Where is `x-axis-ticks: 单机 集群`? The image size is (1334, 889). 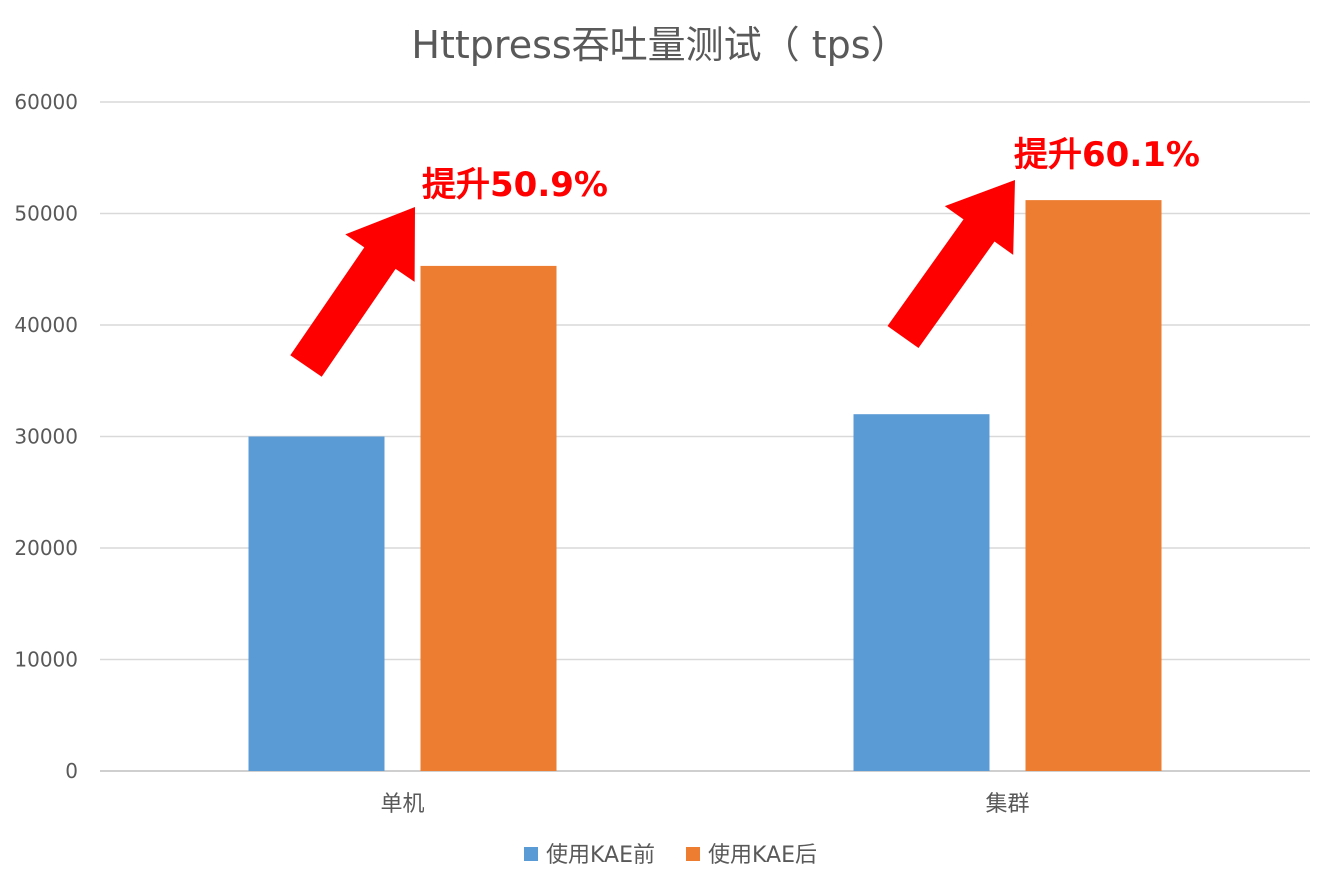 x-axis-ticks: 单机 集群 is located at coordinates (704, 804).